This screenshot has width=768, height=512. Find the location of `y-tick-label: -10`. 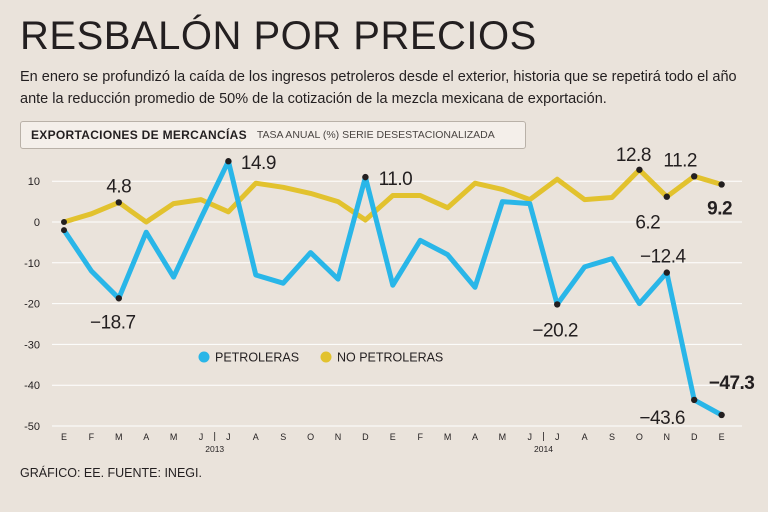

y-tick-label: -10 is located at coordinates (32, 264).